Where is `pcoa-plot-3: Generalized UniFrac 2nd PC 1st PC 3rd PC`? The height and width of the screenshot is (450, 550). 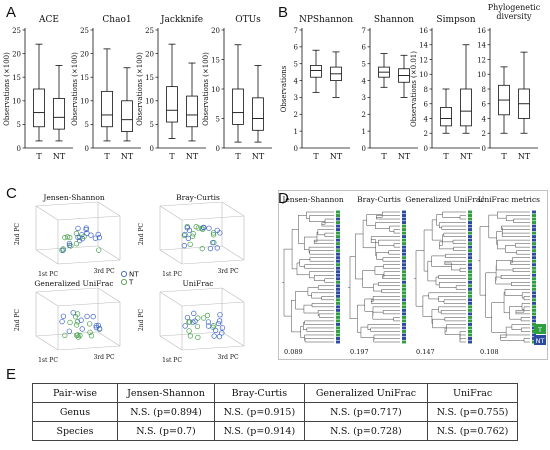 pcoa-plot-3: Generalized UniFrac 2nd PC 1st PC 3rd PC is located at coordinates (67, 321).